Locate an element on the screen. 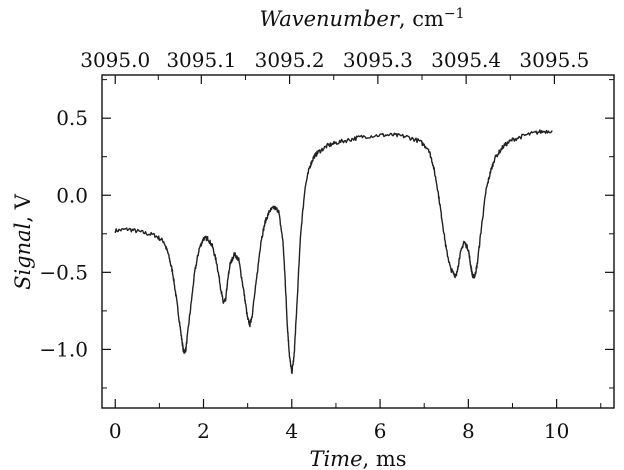  y-axis-title-rest: , V is located at coordinates (23, 207).